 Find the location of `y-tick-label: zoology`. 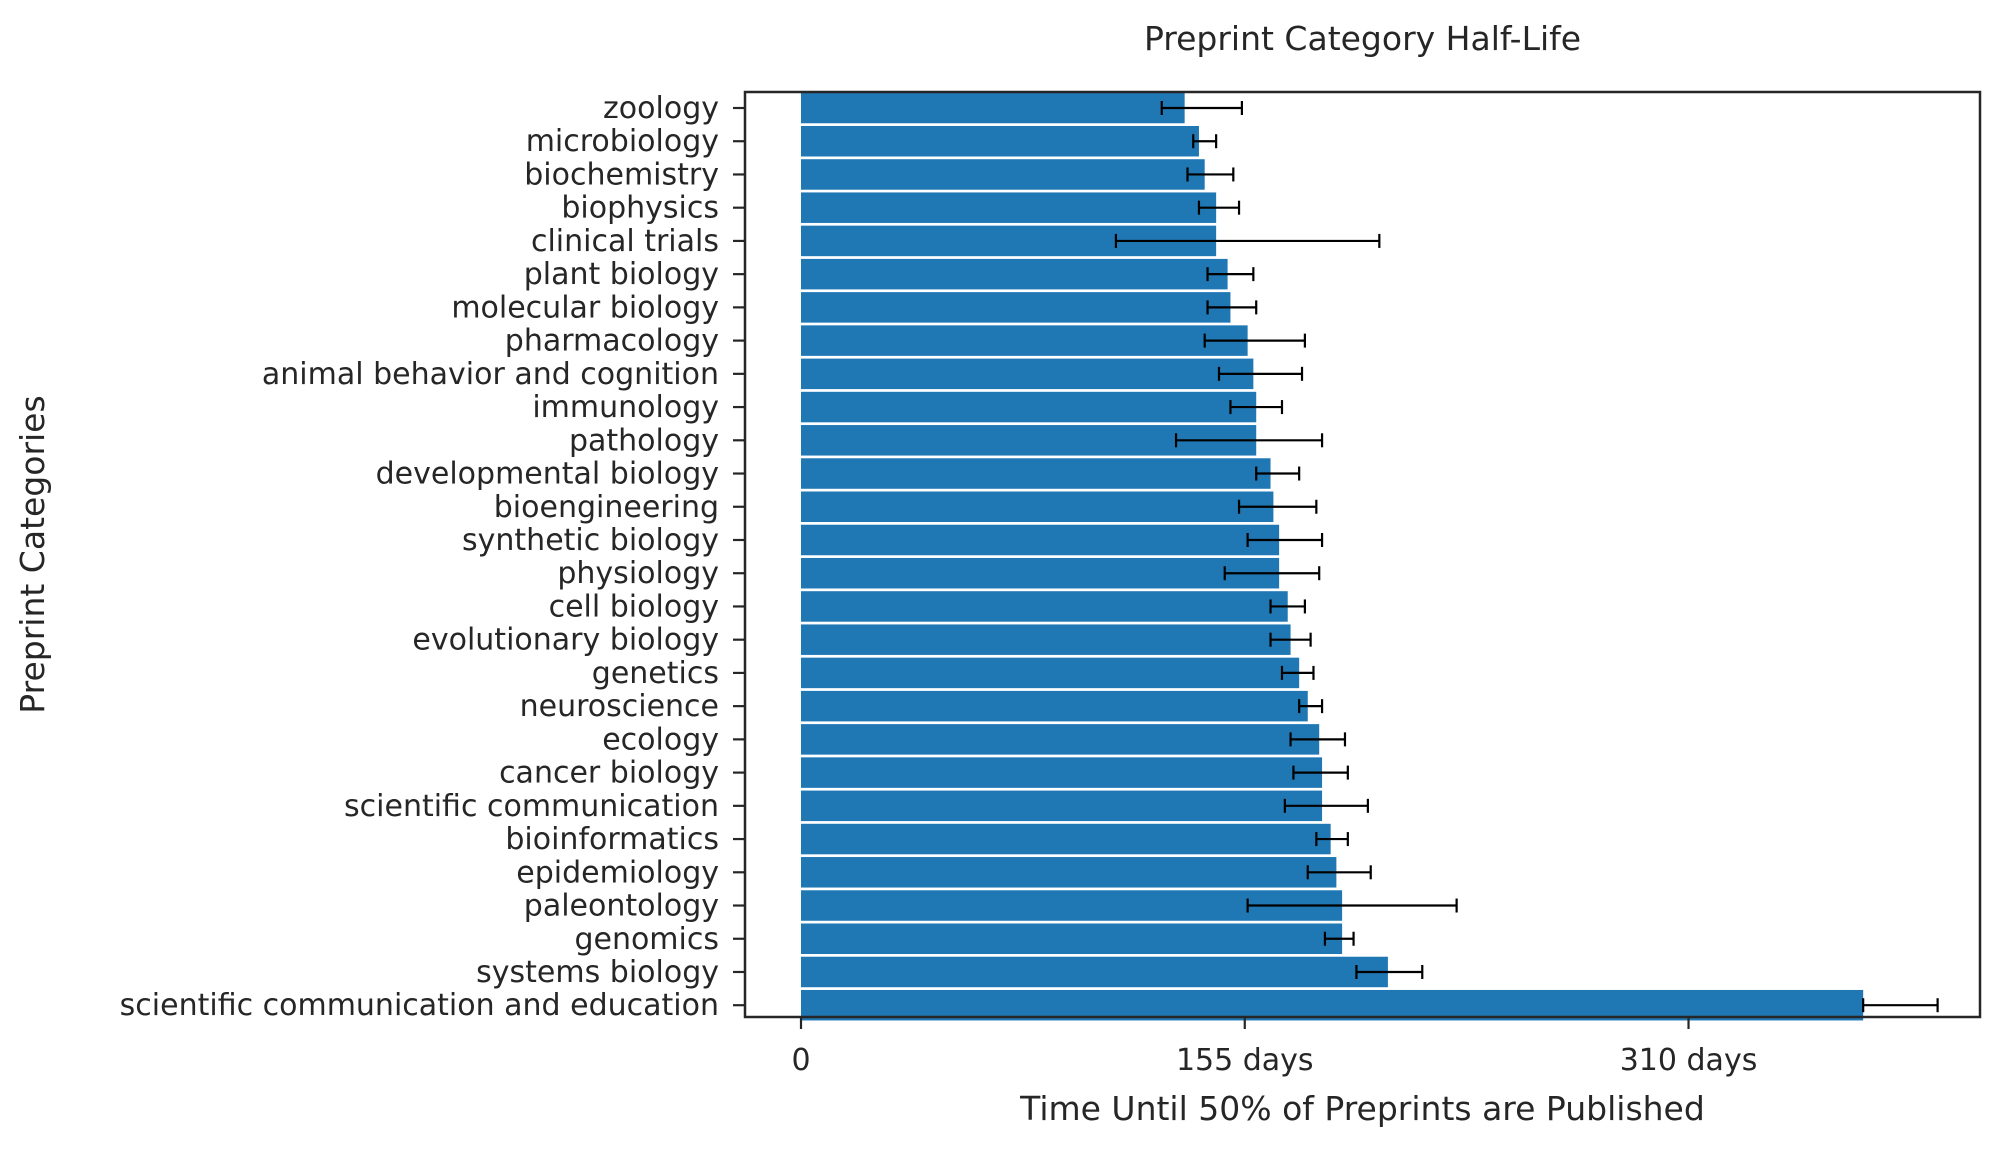

y-tick-label: zoology is located at coordinates (661, 108).